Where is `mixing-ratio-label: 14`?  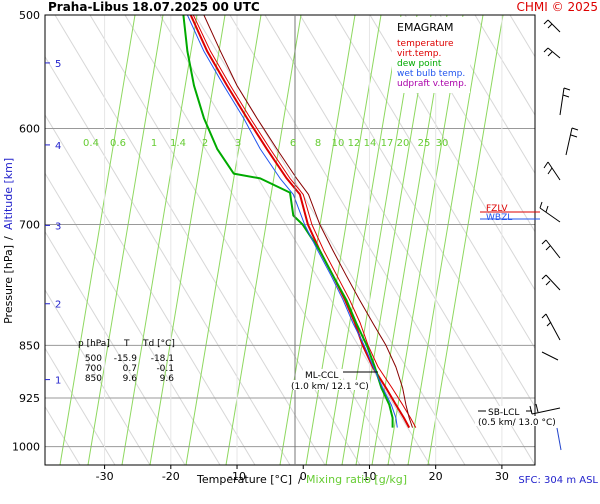 mixing-ratio-label: 14 is located at coordinates (370, 143).